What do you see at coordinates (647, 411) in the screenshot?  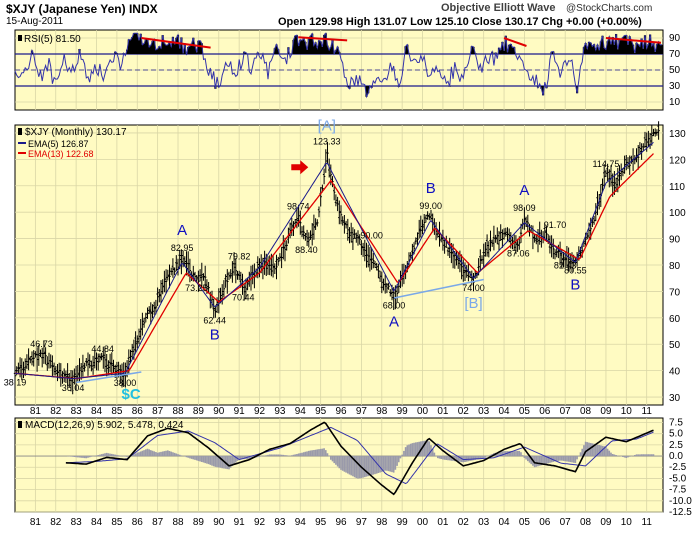 I see `x-tick-label: 11` at bounding box center [647, 411].